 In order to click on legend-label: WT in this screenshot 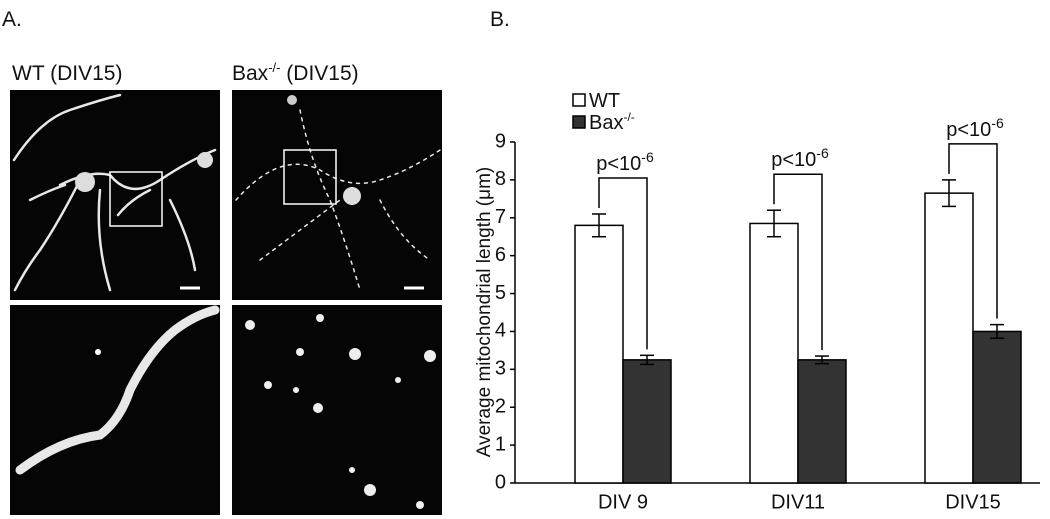, I will do `click(604, 101)`.